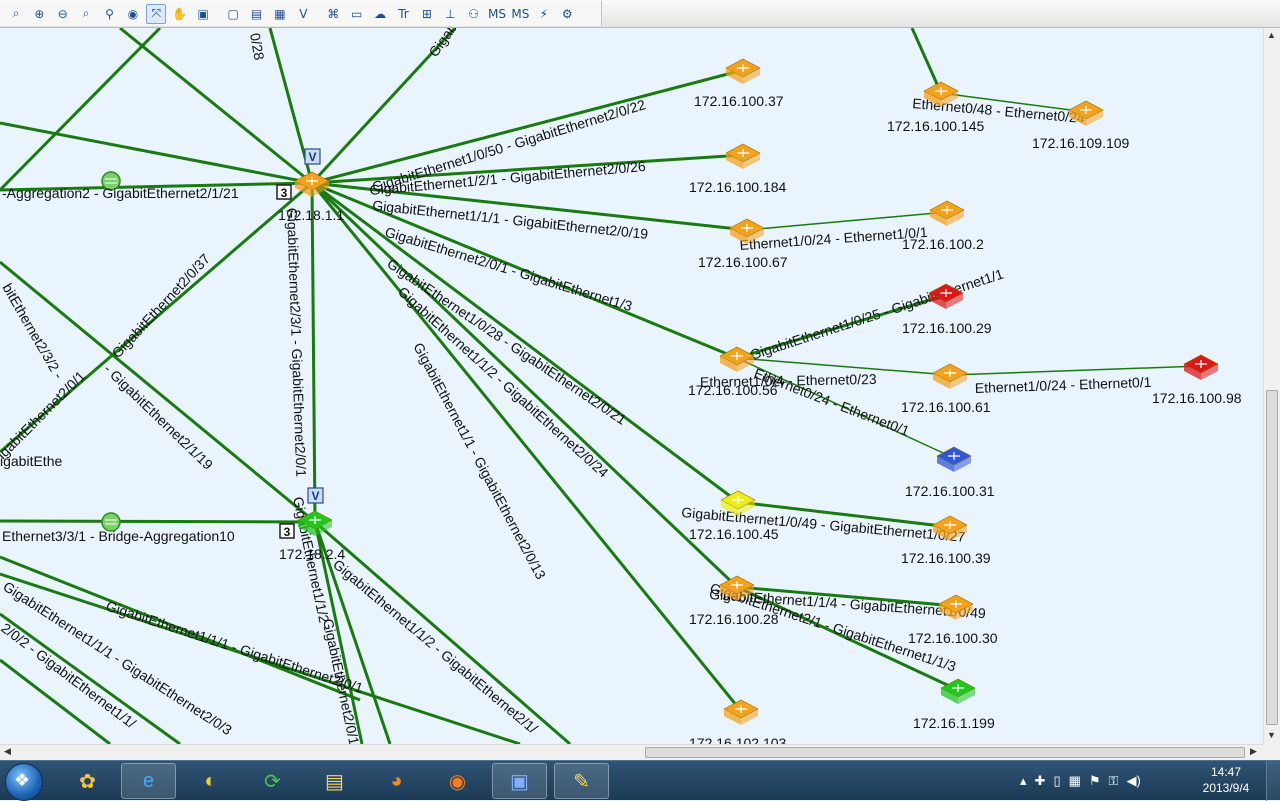 The image size is (1280, 801). What do you see at coordinates (403, 13) in the screenshot?
I see `text-icon: Tr` at bounding box center [403, 13].